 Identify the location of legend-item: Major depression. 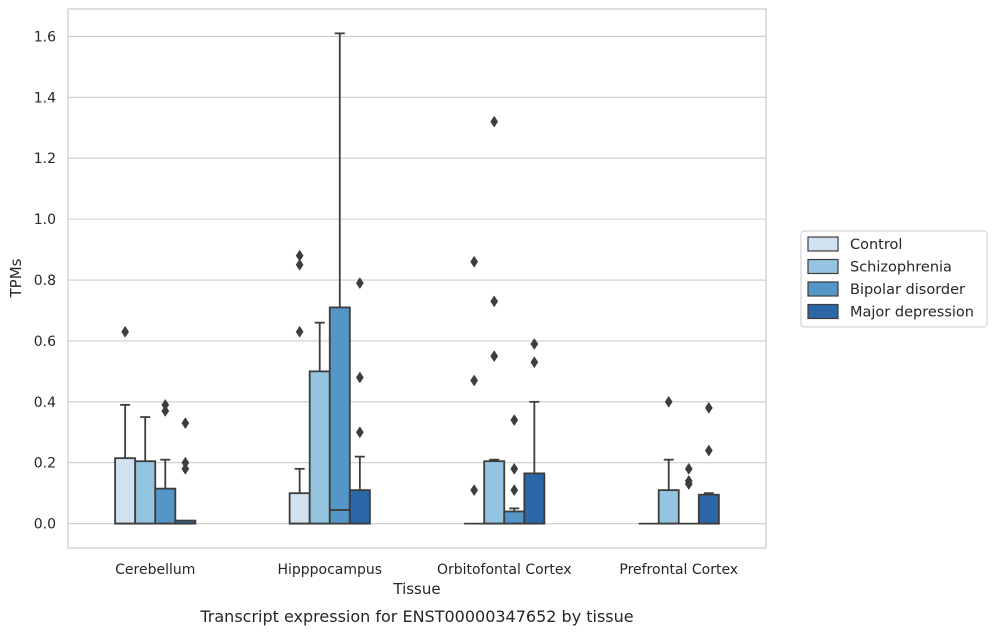
(890, 312).